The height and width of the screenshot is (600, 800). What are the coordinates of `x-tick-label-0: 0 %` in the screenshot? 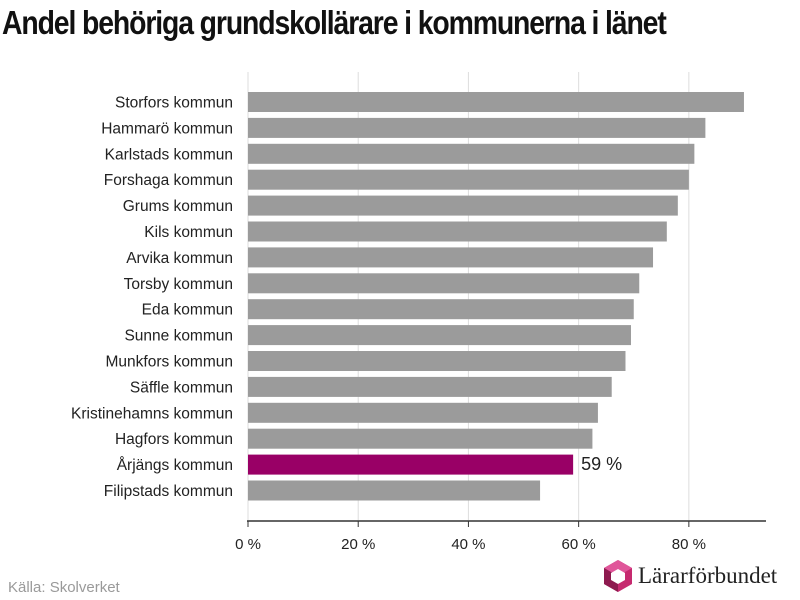 It's located at (248, 544).